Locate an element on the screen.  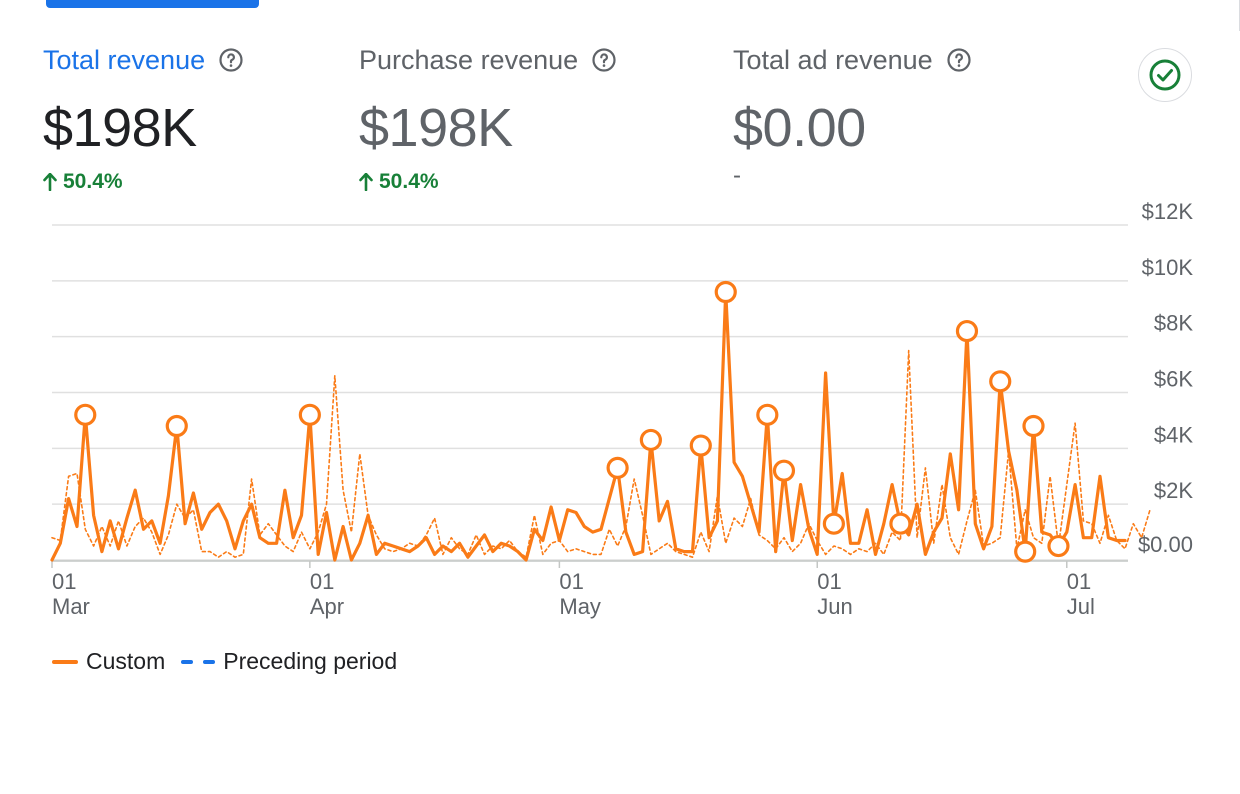
legend-item-custom: Custom is located at coordinates (108, 661).